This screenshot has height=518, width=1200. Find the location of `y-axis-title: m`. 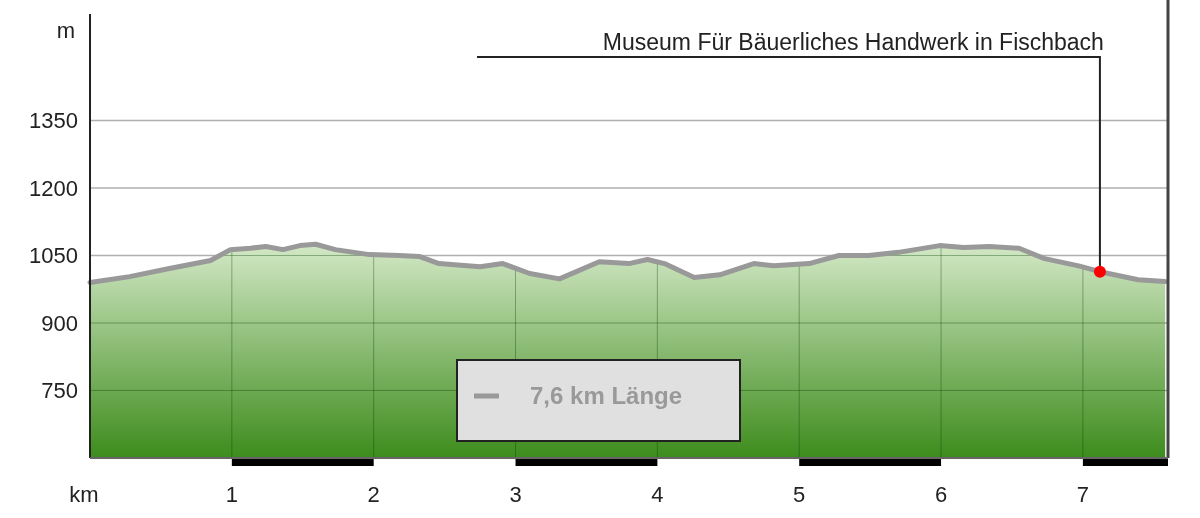

y-axis-title: m is located at coordinates (66, 30).